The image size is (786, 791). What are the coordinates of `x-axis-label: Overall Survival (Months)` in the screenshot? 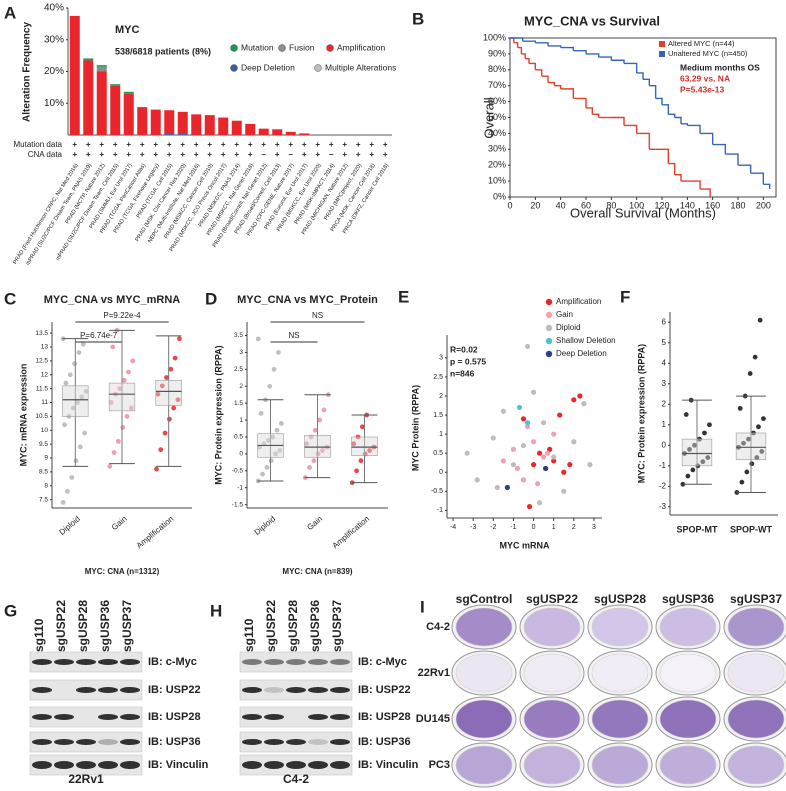 It's located at (643, 212).